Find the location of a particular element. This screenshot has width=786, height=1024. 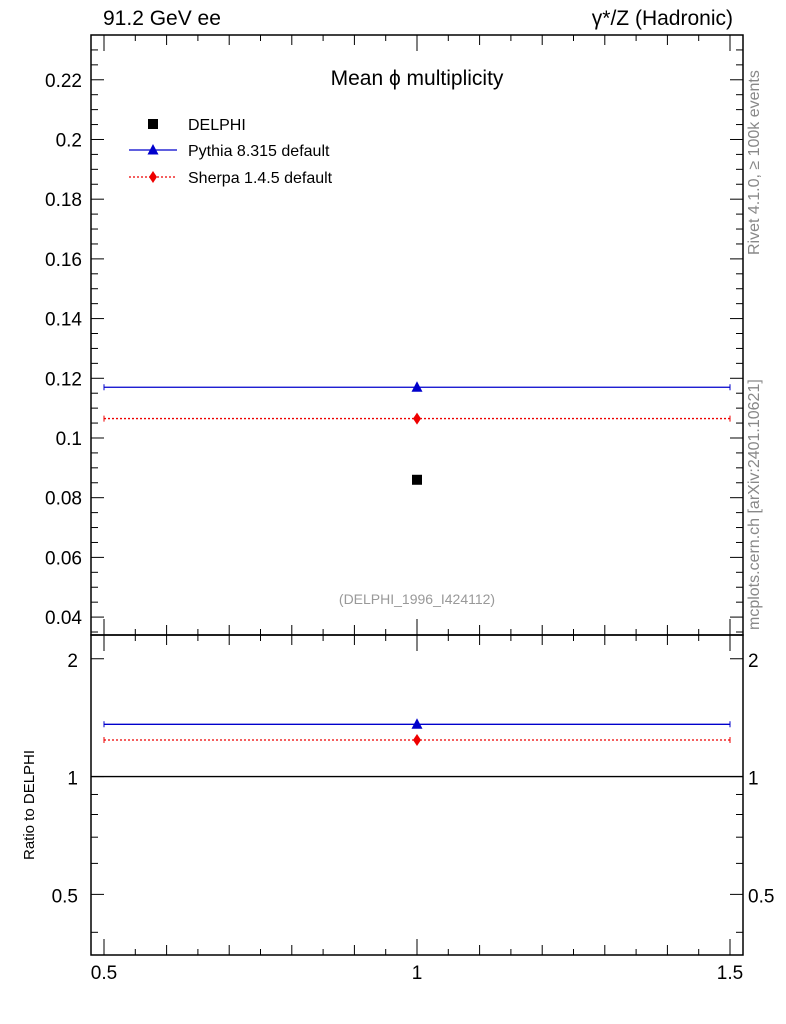

ratio-sherpa-marker is located at coordinates (417, 740).